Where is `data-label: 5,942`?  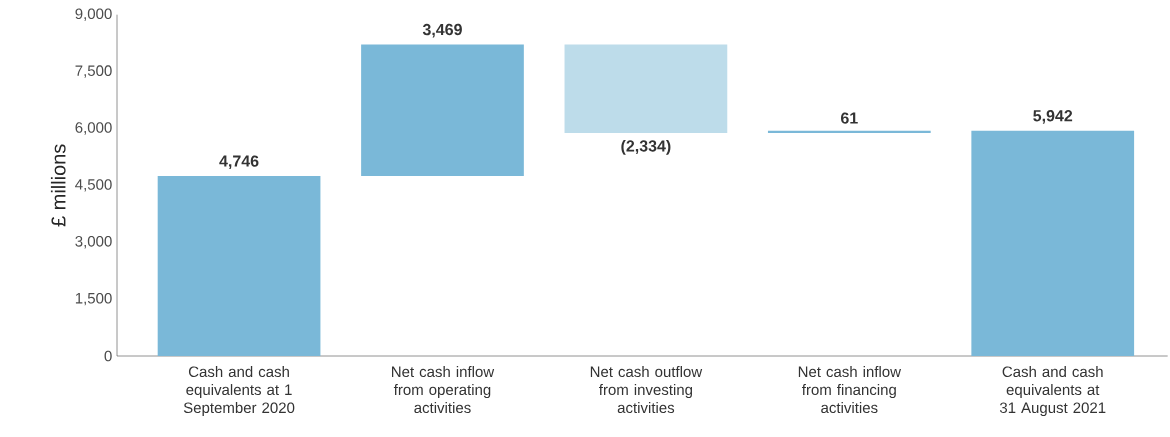 data-label: 5,942 is located at coordinates (1053, 117).